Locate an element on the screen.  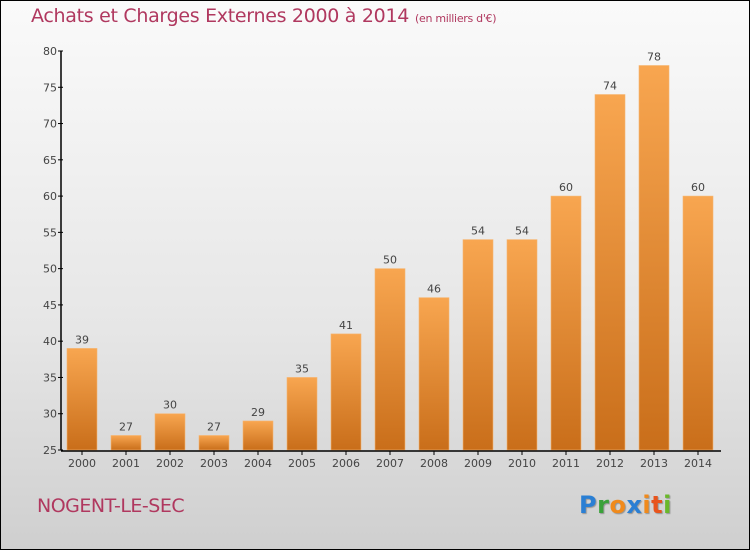
bar-value-label: 29 is located at coordinates (258, 412).